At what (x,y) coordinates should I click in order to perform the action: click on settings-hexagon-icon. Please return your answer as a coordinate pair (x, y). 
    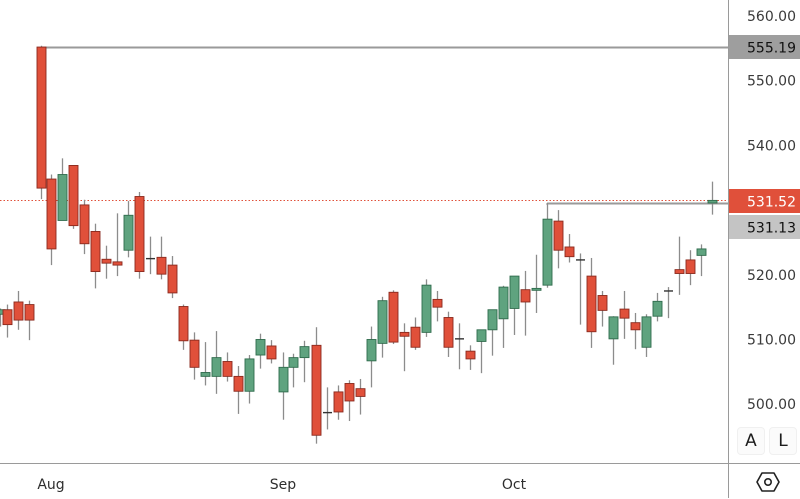
    Looking at the image, I should click on (768, 482).